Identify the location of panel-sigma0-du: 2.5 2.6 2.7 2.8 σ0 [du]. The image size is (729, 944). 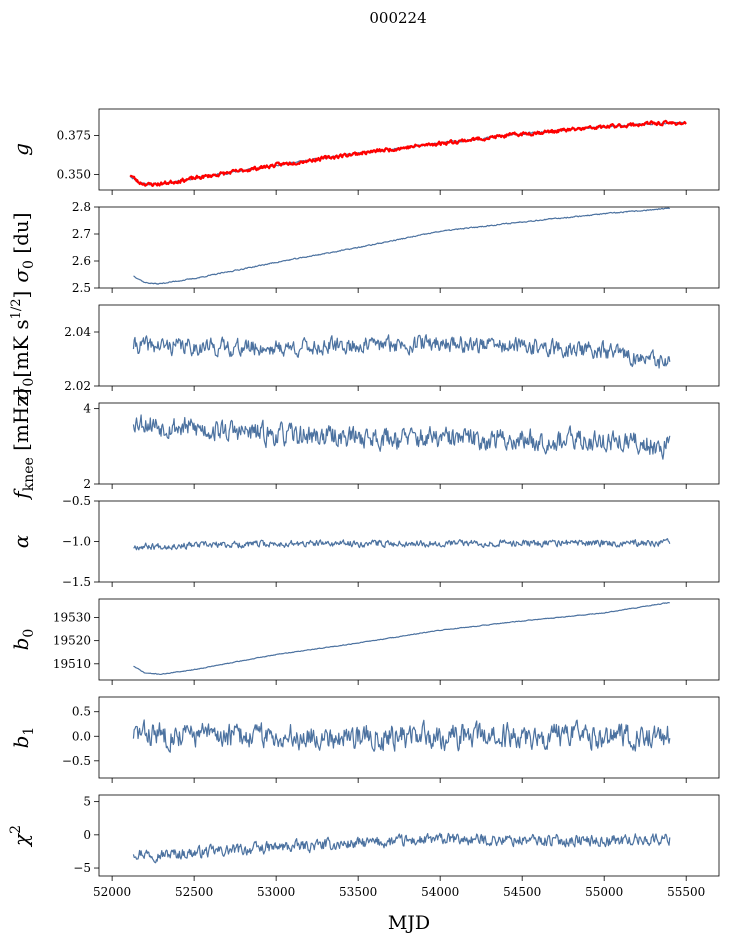
(364, 247).